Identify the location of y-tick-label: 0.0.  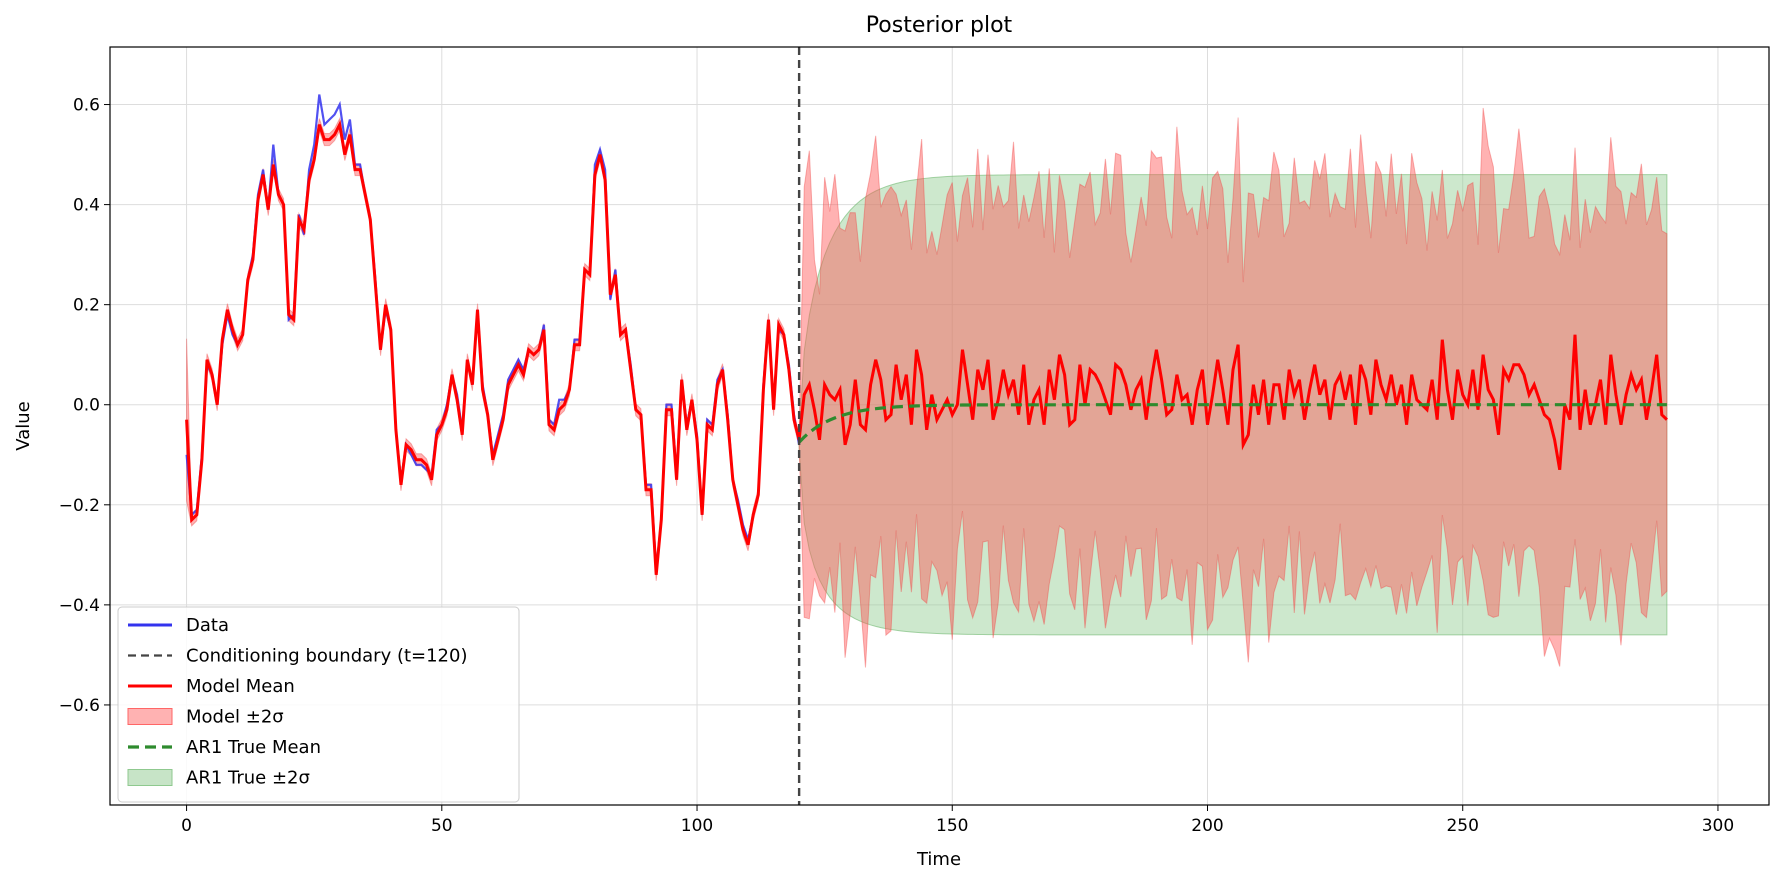
(86, 406).